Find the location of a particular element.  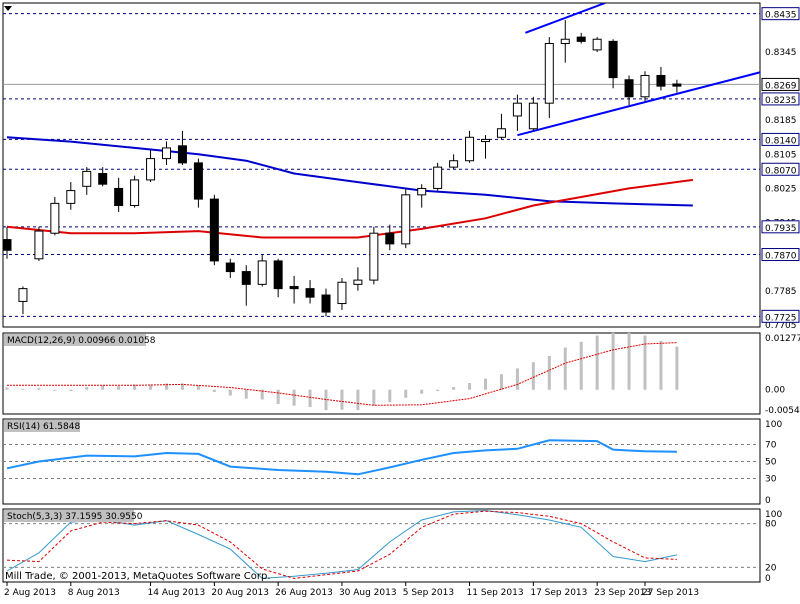

x-tick-label: 2 Aug 2013 is located at coordinates (30, 593).